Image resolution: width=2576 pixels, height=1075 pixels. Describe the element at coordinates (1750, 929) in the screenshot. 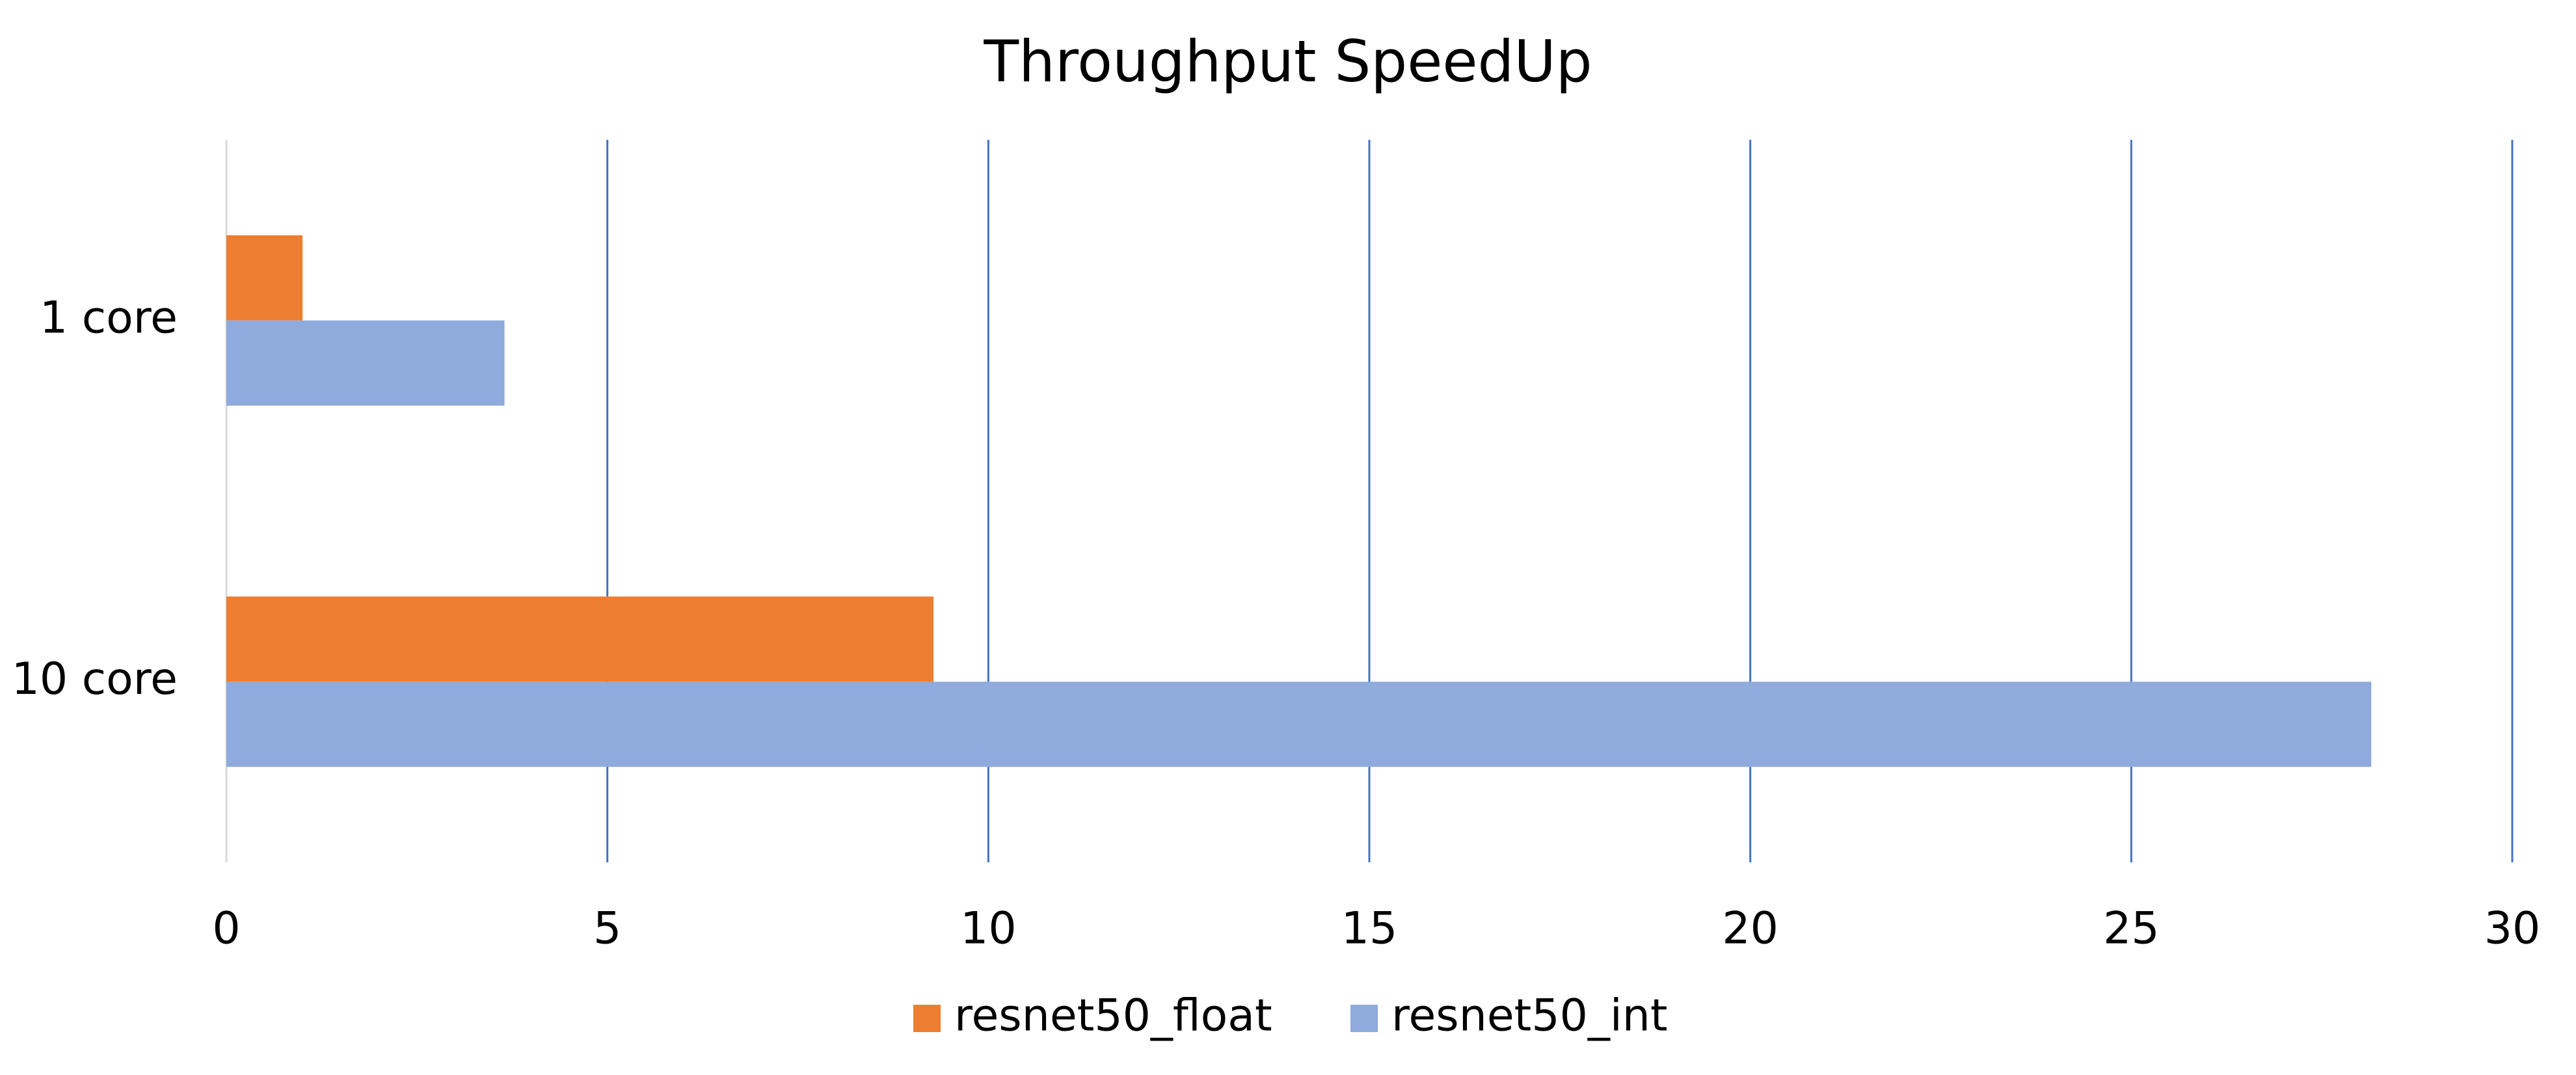

I see `x-tick-label: 20` at that location.